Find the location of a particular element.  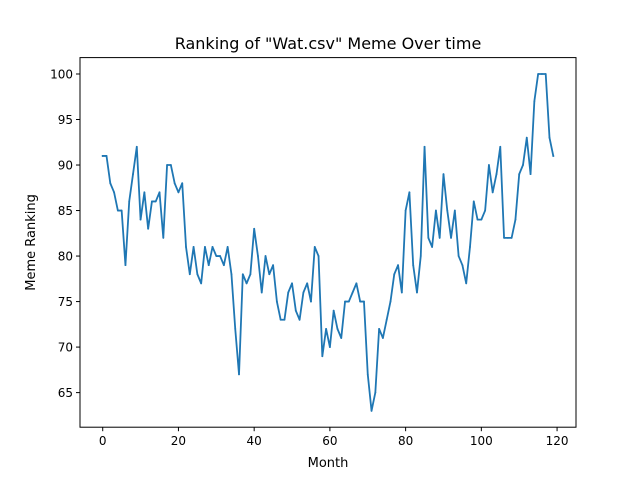

x-tick-label: 20 is located at coordinates (178, 441).